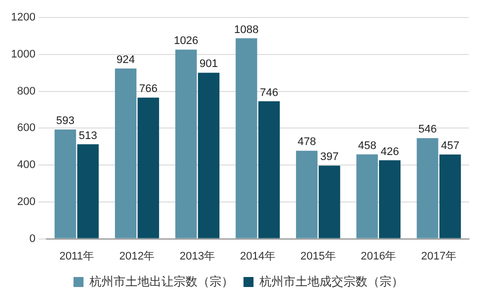  Describe the element at coordinates (378, 256) in the screenshot. I see `x-tick-label: 2016年` at that location.